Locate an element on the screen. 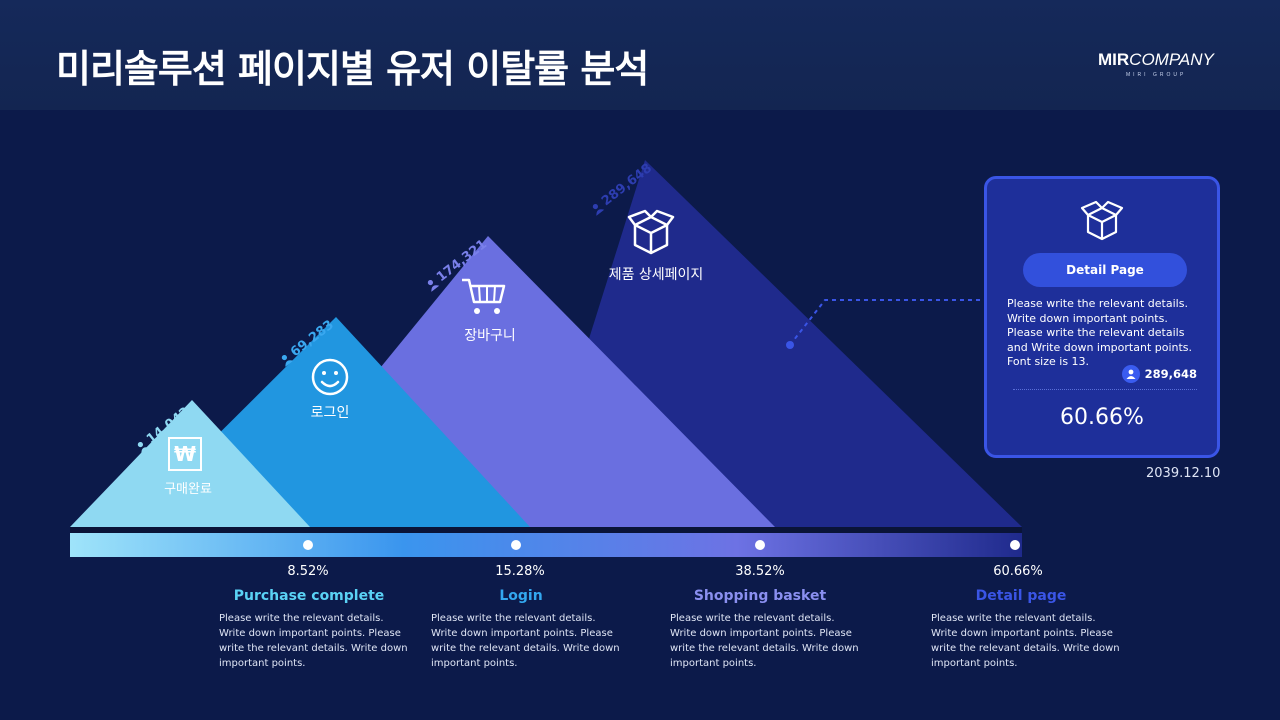  won-icon: ₩ is located at coordinates (185, 454).